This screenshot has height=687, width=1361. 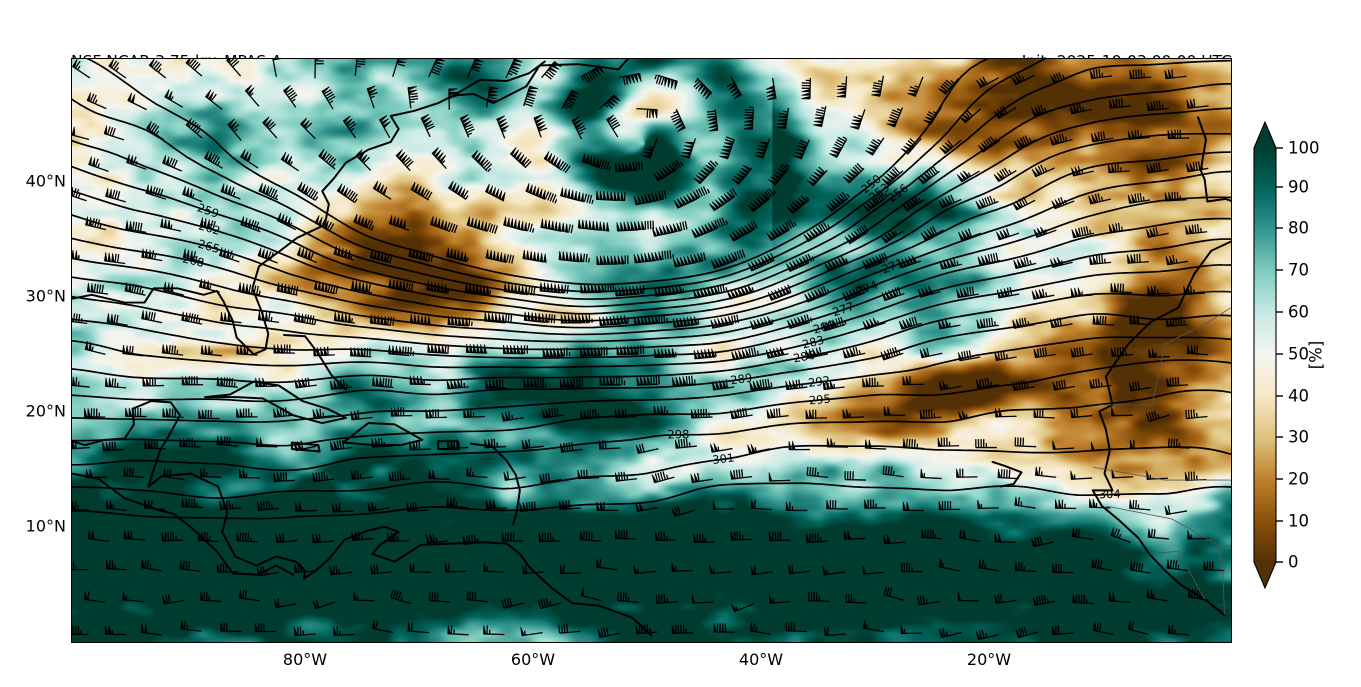 What do you see at coordinates (45, 526) in the screenshot?
I see `lat-tick-label: 10°N` at bounding box center [45, 526].